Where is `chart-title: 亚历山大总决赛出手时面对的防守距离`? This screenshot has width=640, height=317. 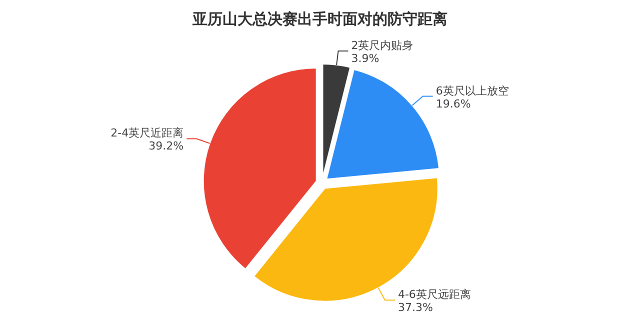 chart-title: 亚历山大总决赛出手时面对的防守距离 is located at coordinates (320, 19).